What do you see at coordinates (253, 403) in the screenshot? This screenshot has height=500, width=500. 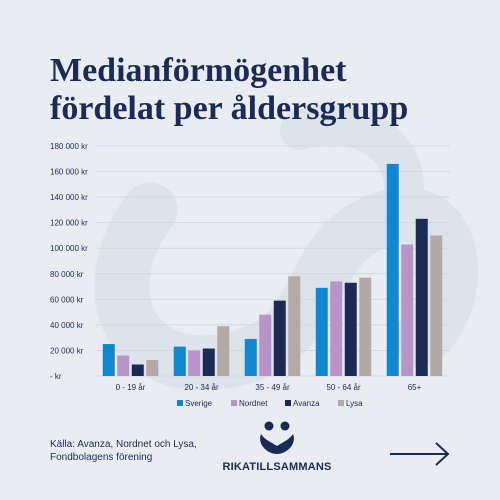 I see `legend-label: Nordnet` at bounding box center [253, 403].